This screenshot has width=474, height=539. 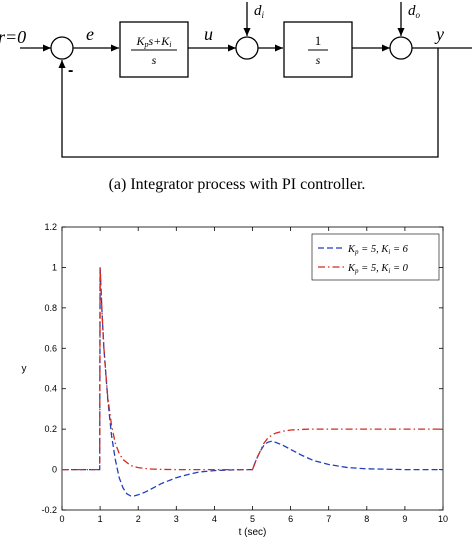 What do you see at coordinates (401, 48) in the screenshot?
I see `output-disturbance-junction` at bounding box center [401, 48].